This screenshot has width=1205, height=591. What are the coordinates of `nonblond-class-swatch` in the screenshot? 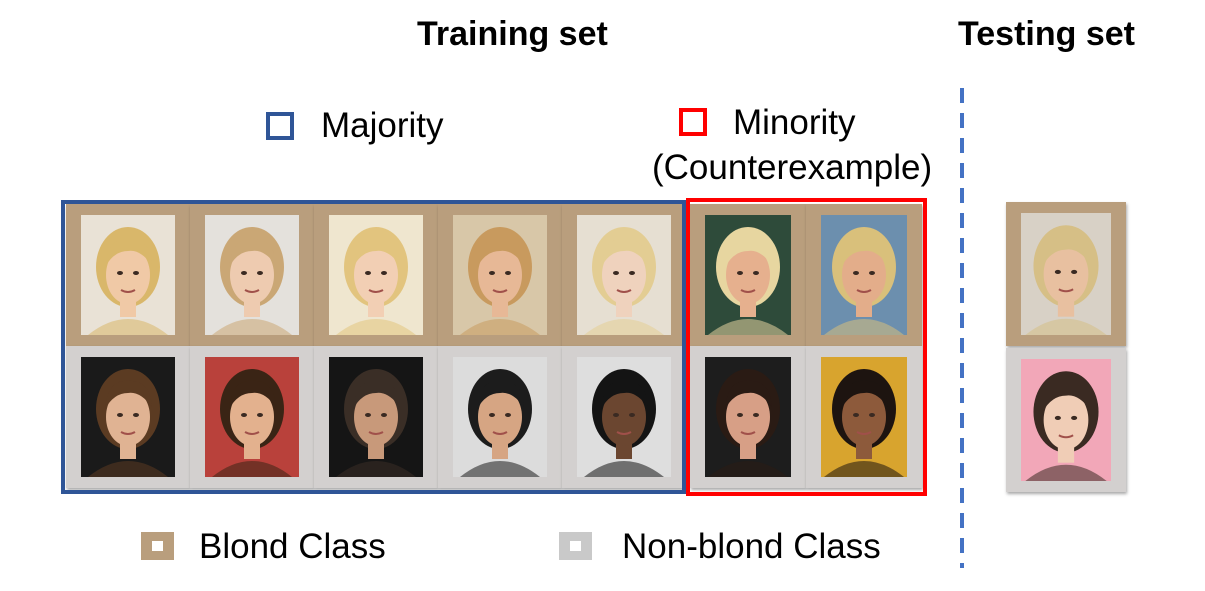 It's located at (575, 546).